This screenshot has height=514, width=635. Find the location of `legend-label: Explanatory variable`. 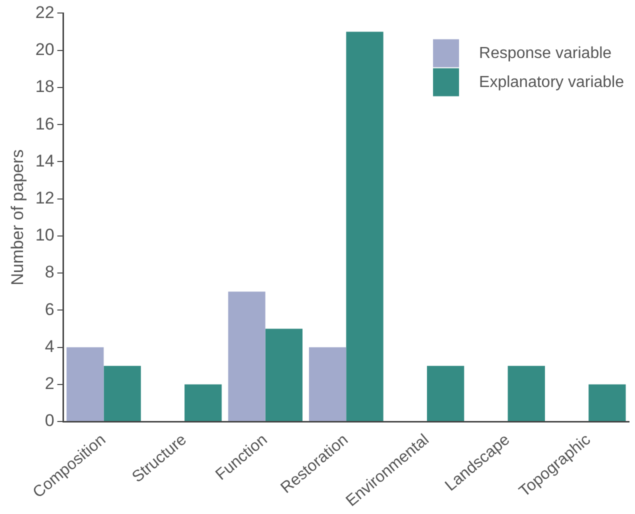

legend-label: Explanatory variable is located at coordinates (551, 83).